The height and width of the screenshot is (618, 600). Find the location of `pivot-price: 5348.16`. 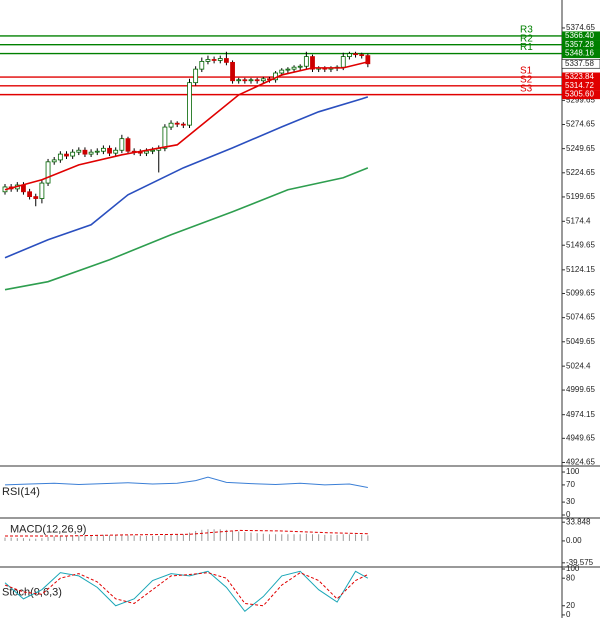

pivot-price: 5348.16 is located at coordinates (579, 53).